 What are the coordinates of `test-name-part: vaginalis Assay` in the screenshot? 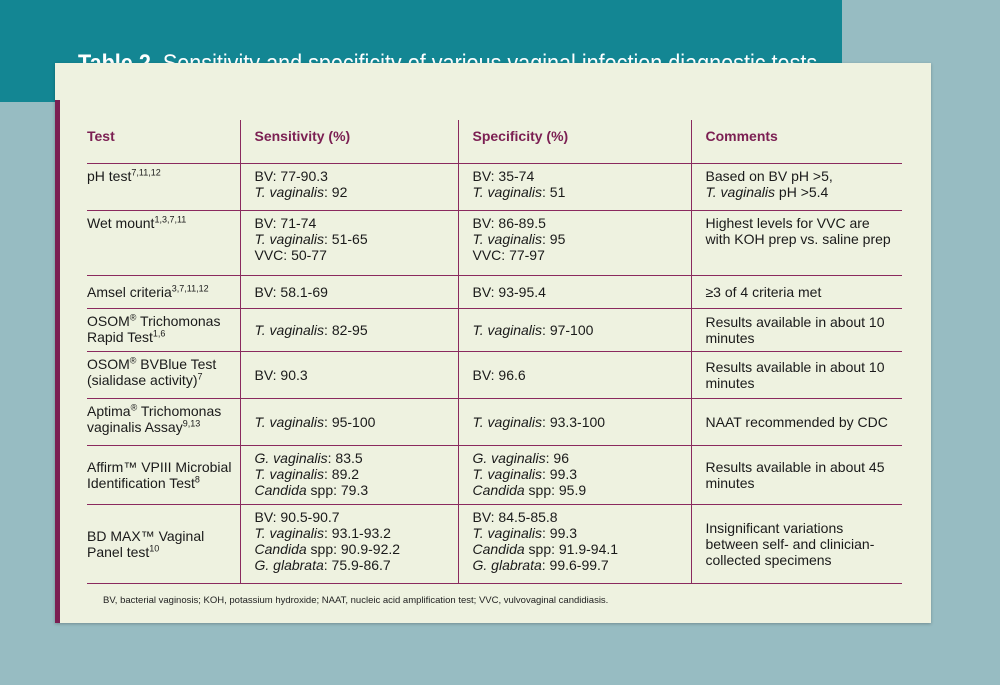 It's located at (135, 427).